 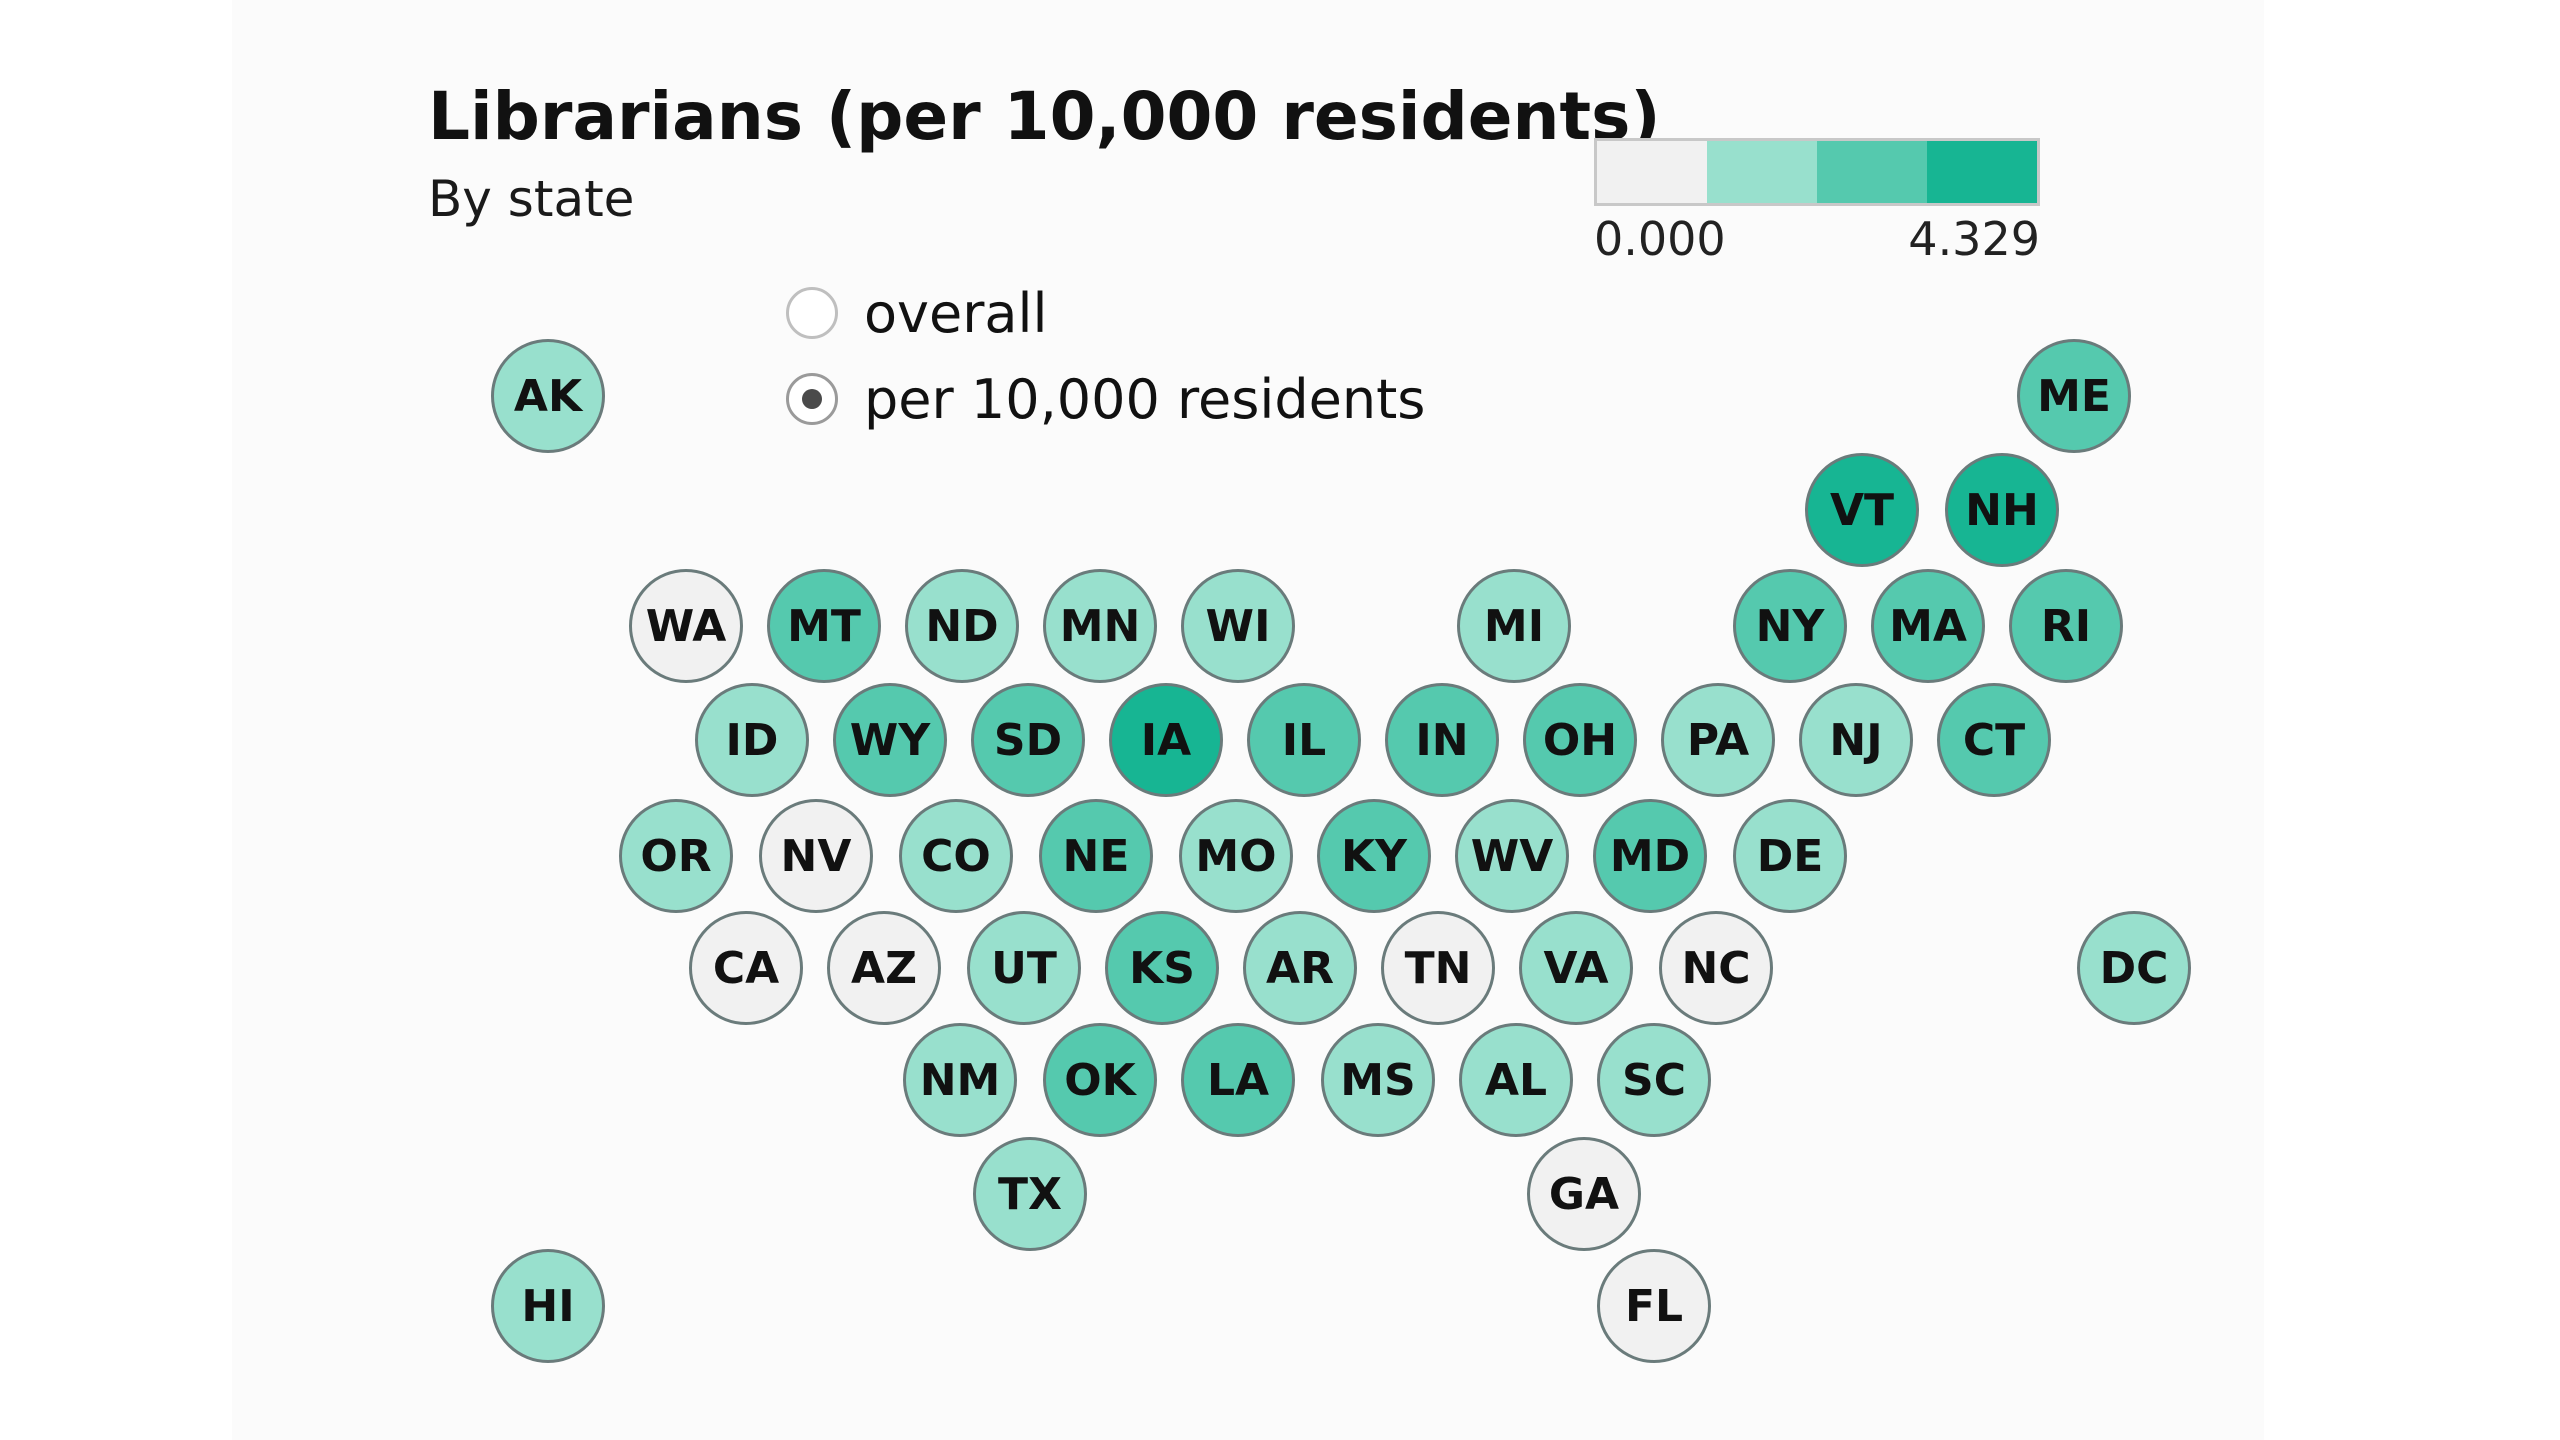 I want to click on state-tile-ak: AK, so click(x=548, y=396).